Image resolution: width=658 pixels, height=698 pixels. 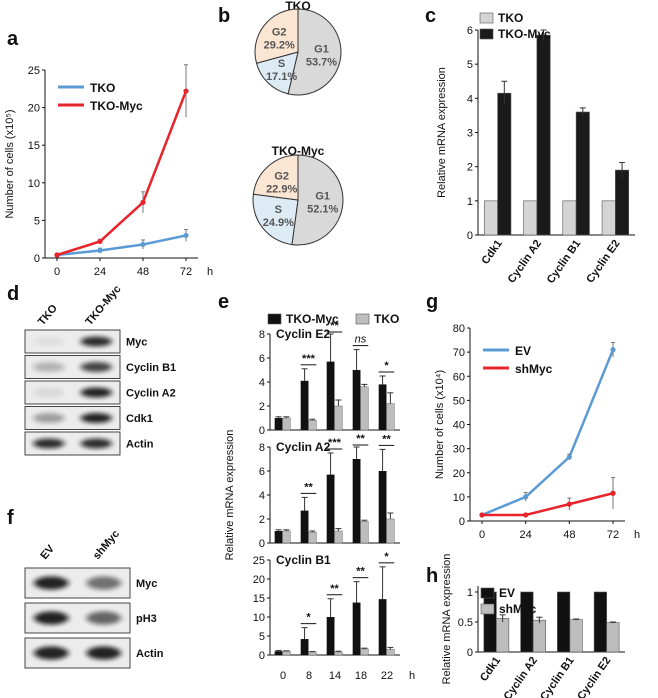 I want to click on blot-strip-Cyclin A2, so click(x=72, y=392).